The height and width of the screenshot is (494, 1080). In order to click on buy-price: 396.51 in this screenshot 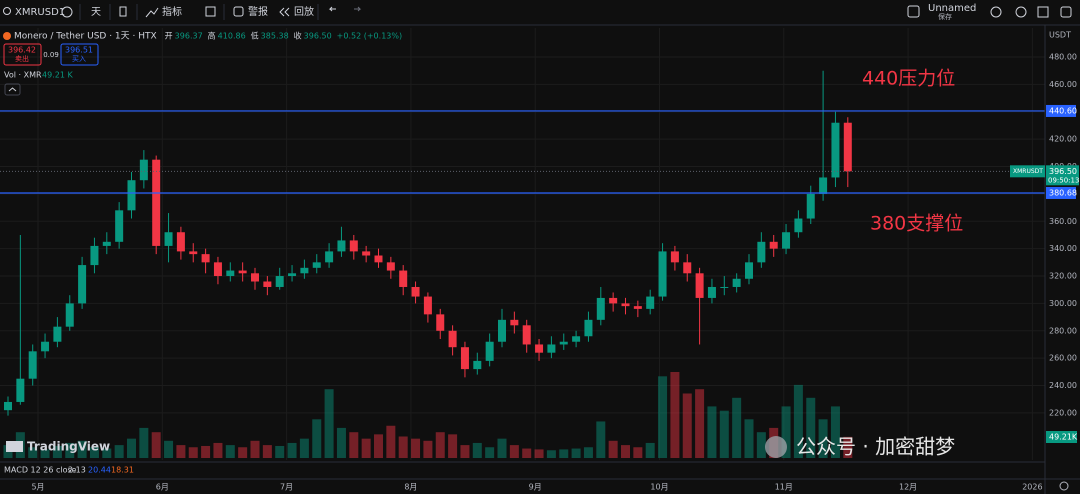, I will do `click(79, 50)`.